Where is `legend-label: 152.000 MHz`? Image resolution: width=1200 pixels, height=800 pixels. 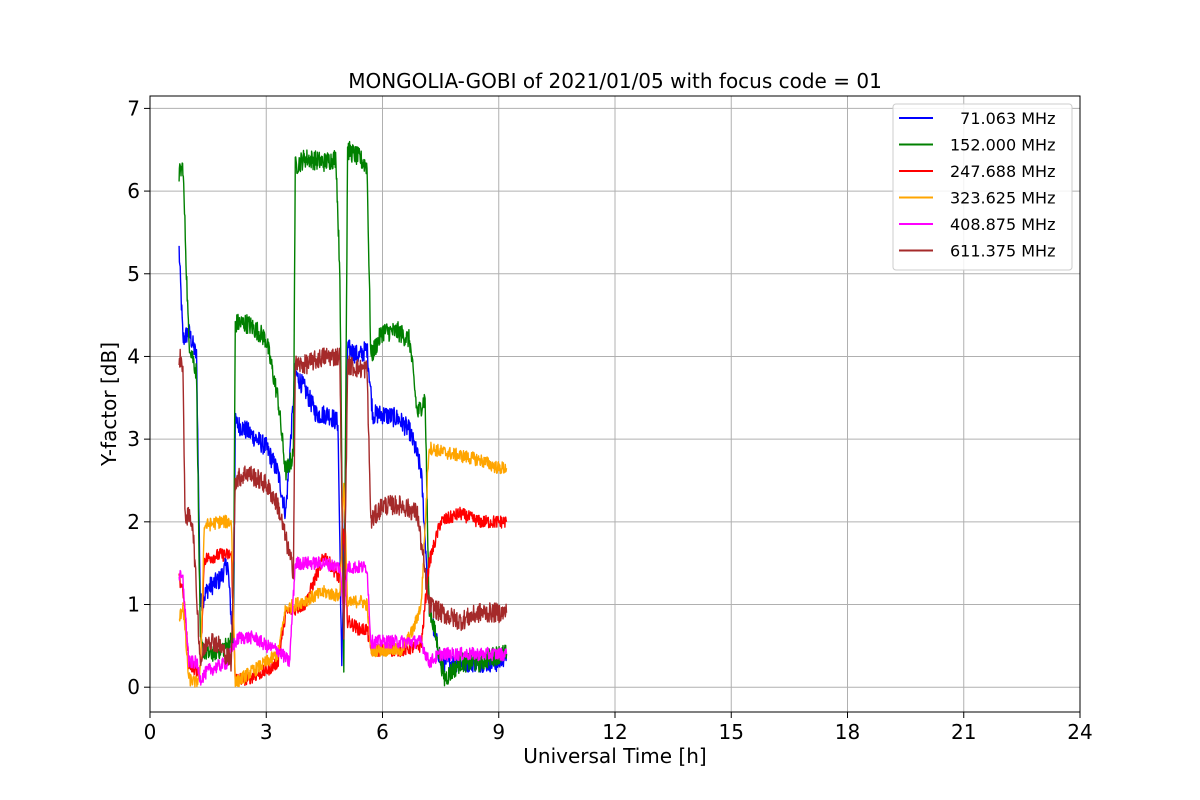 legend-label: 152.000 MHz is located at coordinates (1002, 145).